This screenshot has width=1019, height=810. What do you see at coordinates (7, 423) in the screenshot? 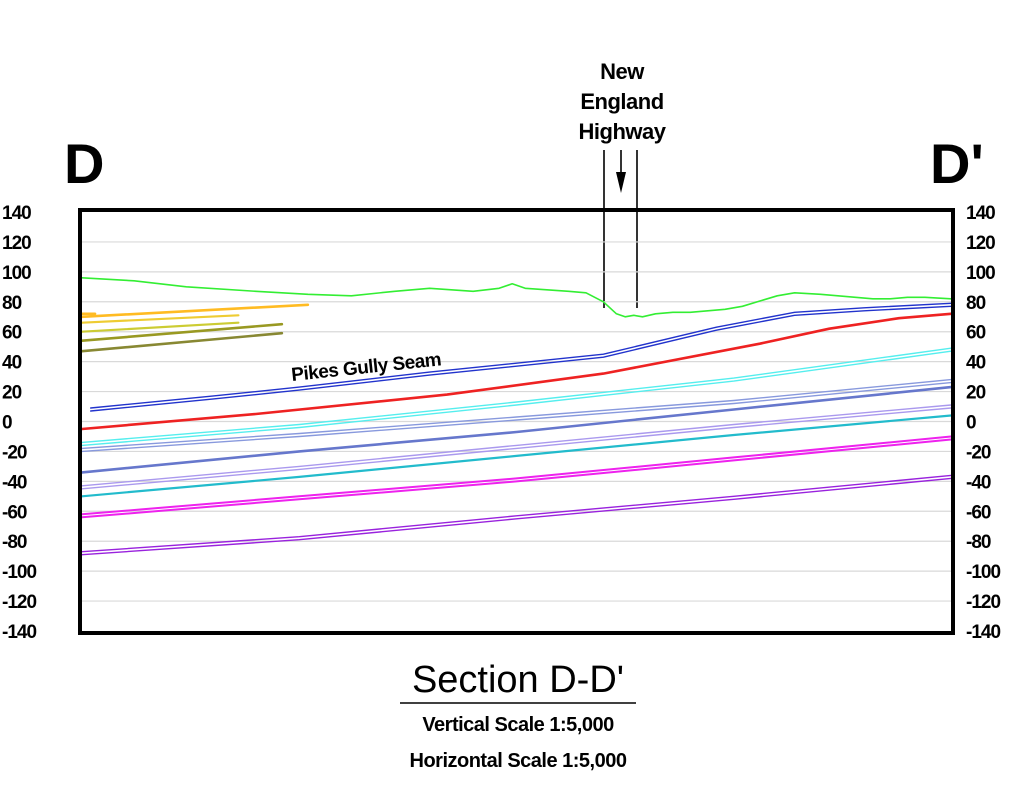
I see `y-tick-label-left: 0` at bounding box center [7, 423].